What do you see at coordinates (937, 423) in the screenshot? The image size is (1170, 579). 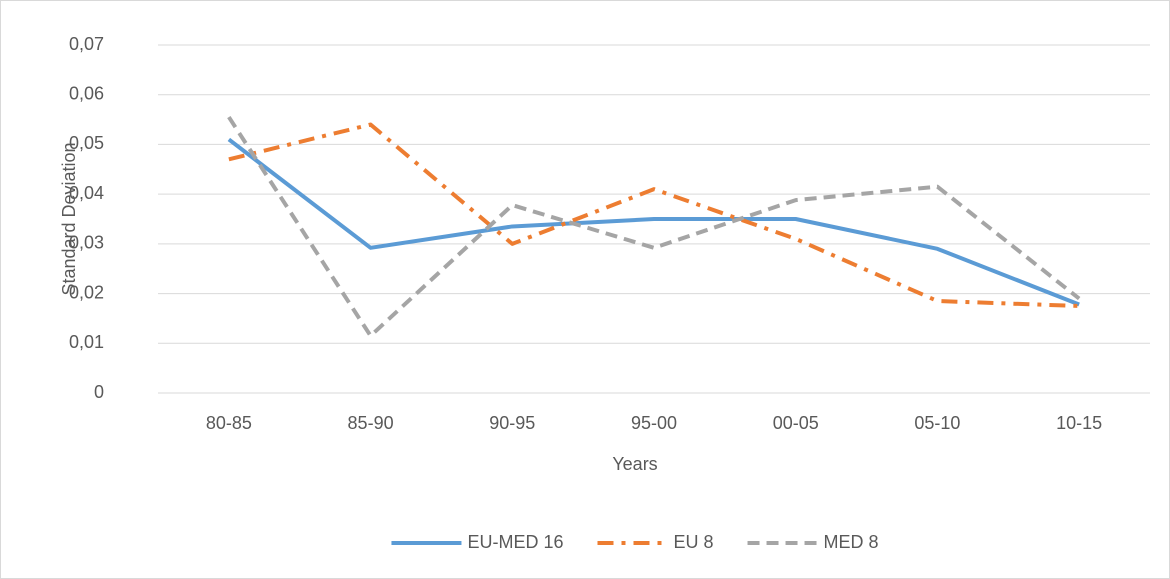 I see `x-tick-label: 05-10` at bounding box center [937, 423].